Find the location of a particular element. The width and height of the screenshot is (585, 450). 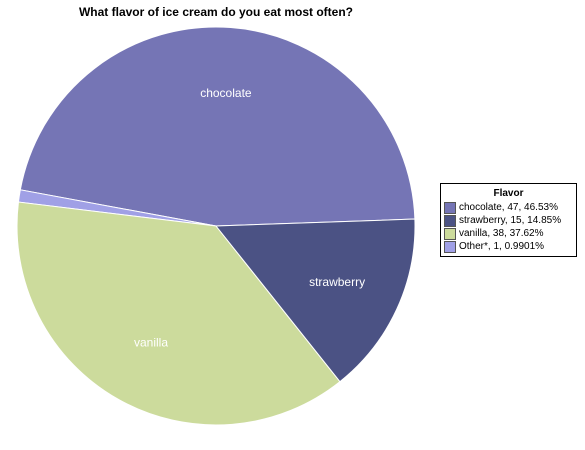

legend-item: Other*, 1, 0.9901% is located at coordinates (508, 246).